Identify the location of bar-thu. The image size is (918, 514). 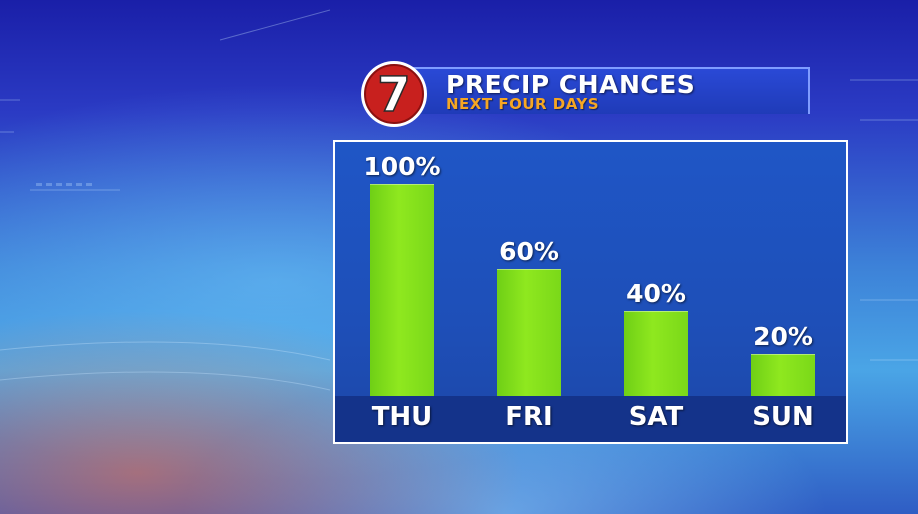
(402, 290).